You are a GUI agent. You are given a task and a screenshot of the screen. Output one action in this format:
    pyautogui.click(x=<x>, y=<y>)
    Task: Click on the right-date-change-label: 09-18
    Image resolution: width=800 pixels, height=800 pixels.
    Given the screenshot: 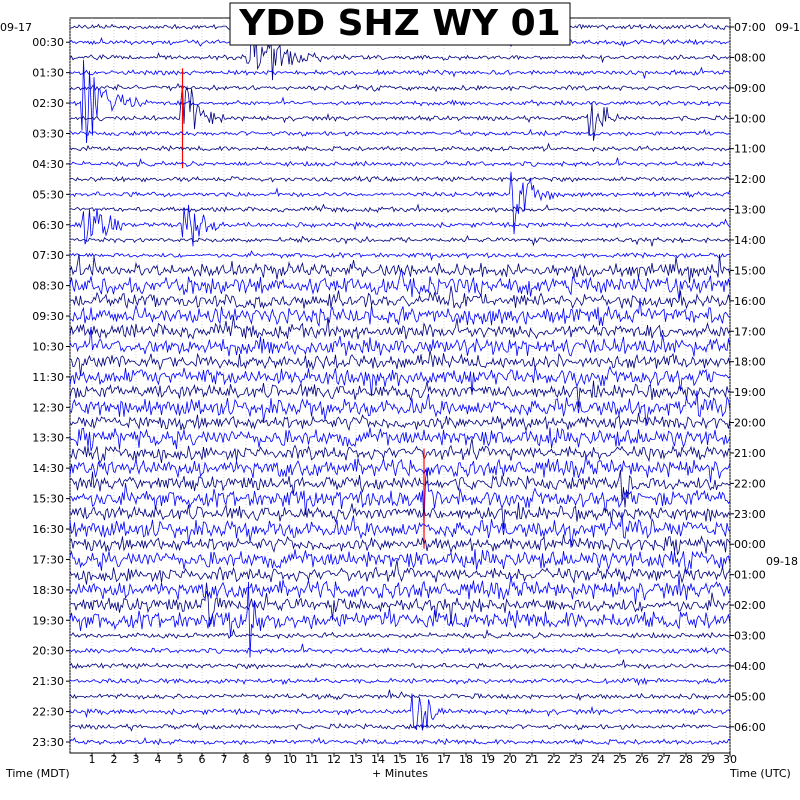 What is the action you would take?
    pyautogui.click(x=782, y=561)
    